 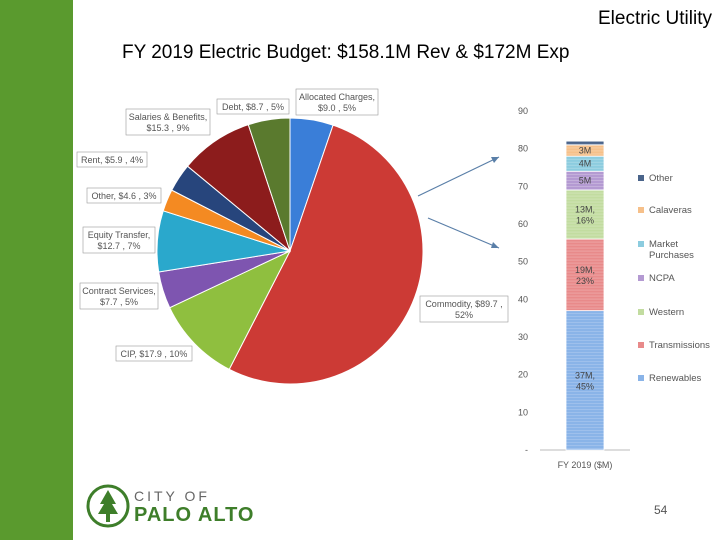 What do you see at coordinates (662, 278) in the screenshot?
I see `legend-label: NCPA` at bounding box center [662, 278].